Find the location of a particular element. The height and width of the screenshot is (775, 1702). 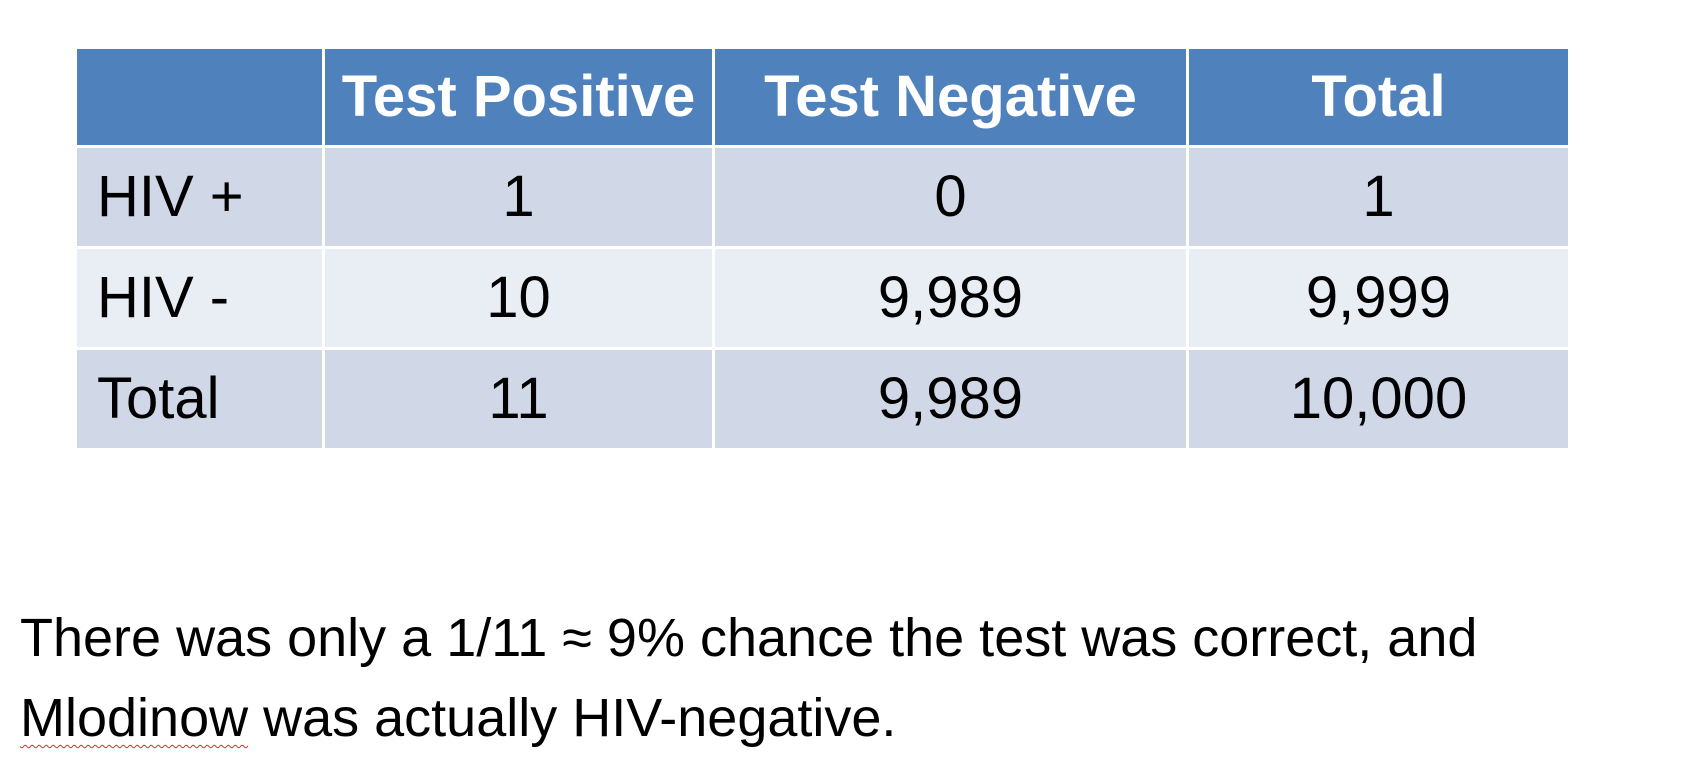

table-row: HIV - 10 9,989 9,999 is located at coordinates (822, 298).